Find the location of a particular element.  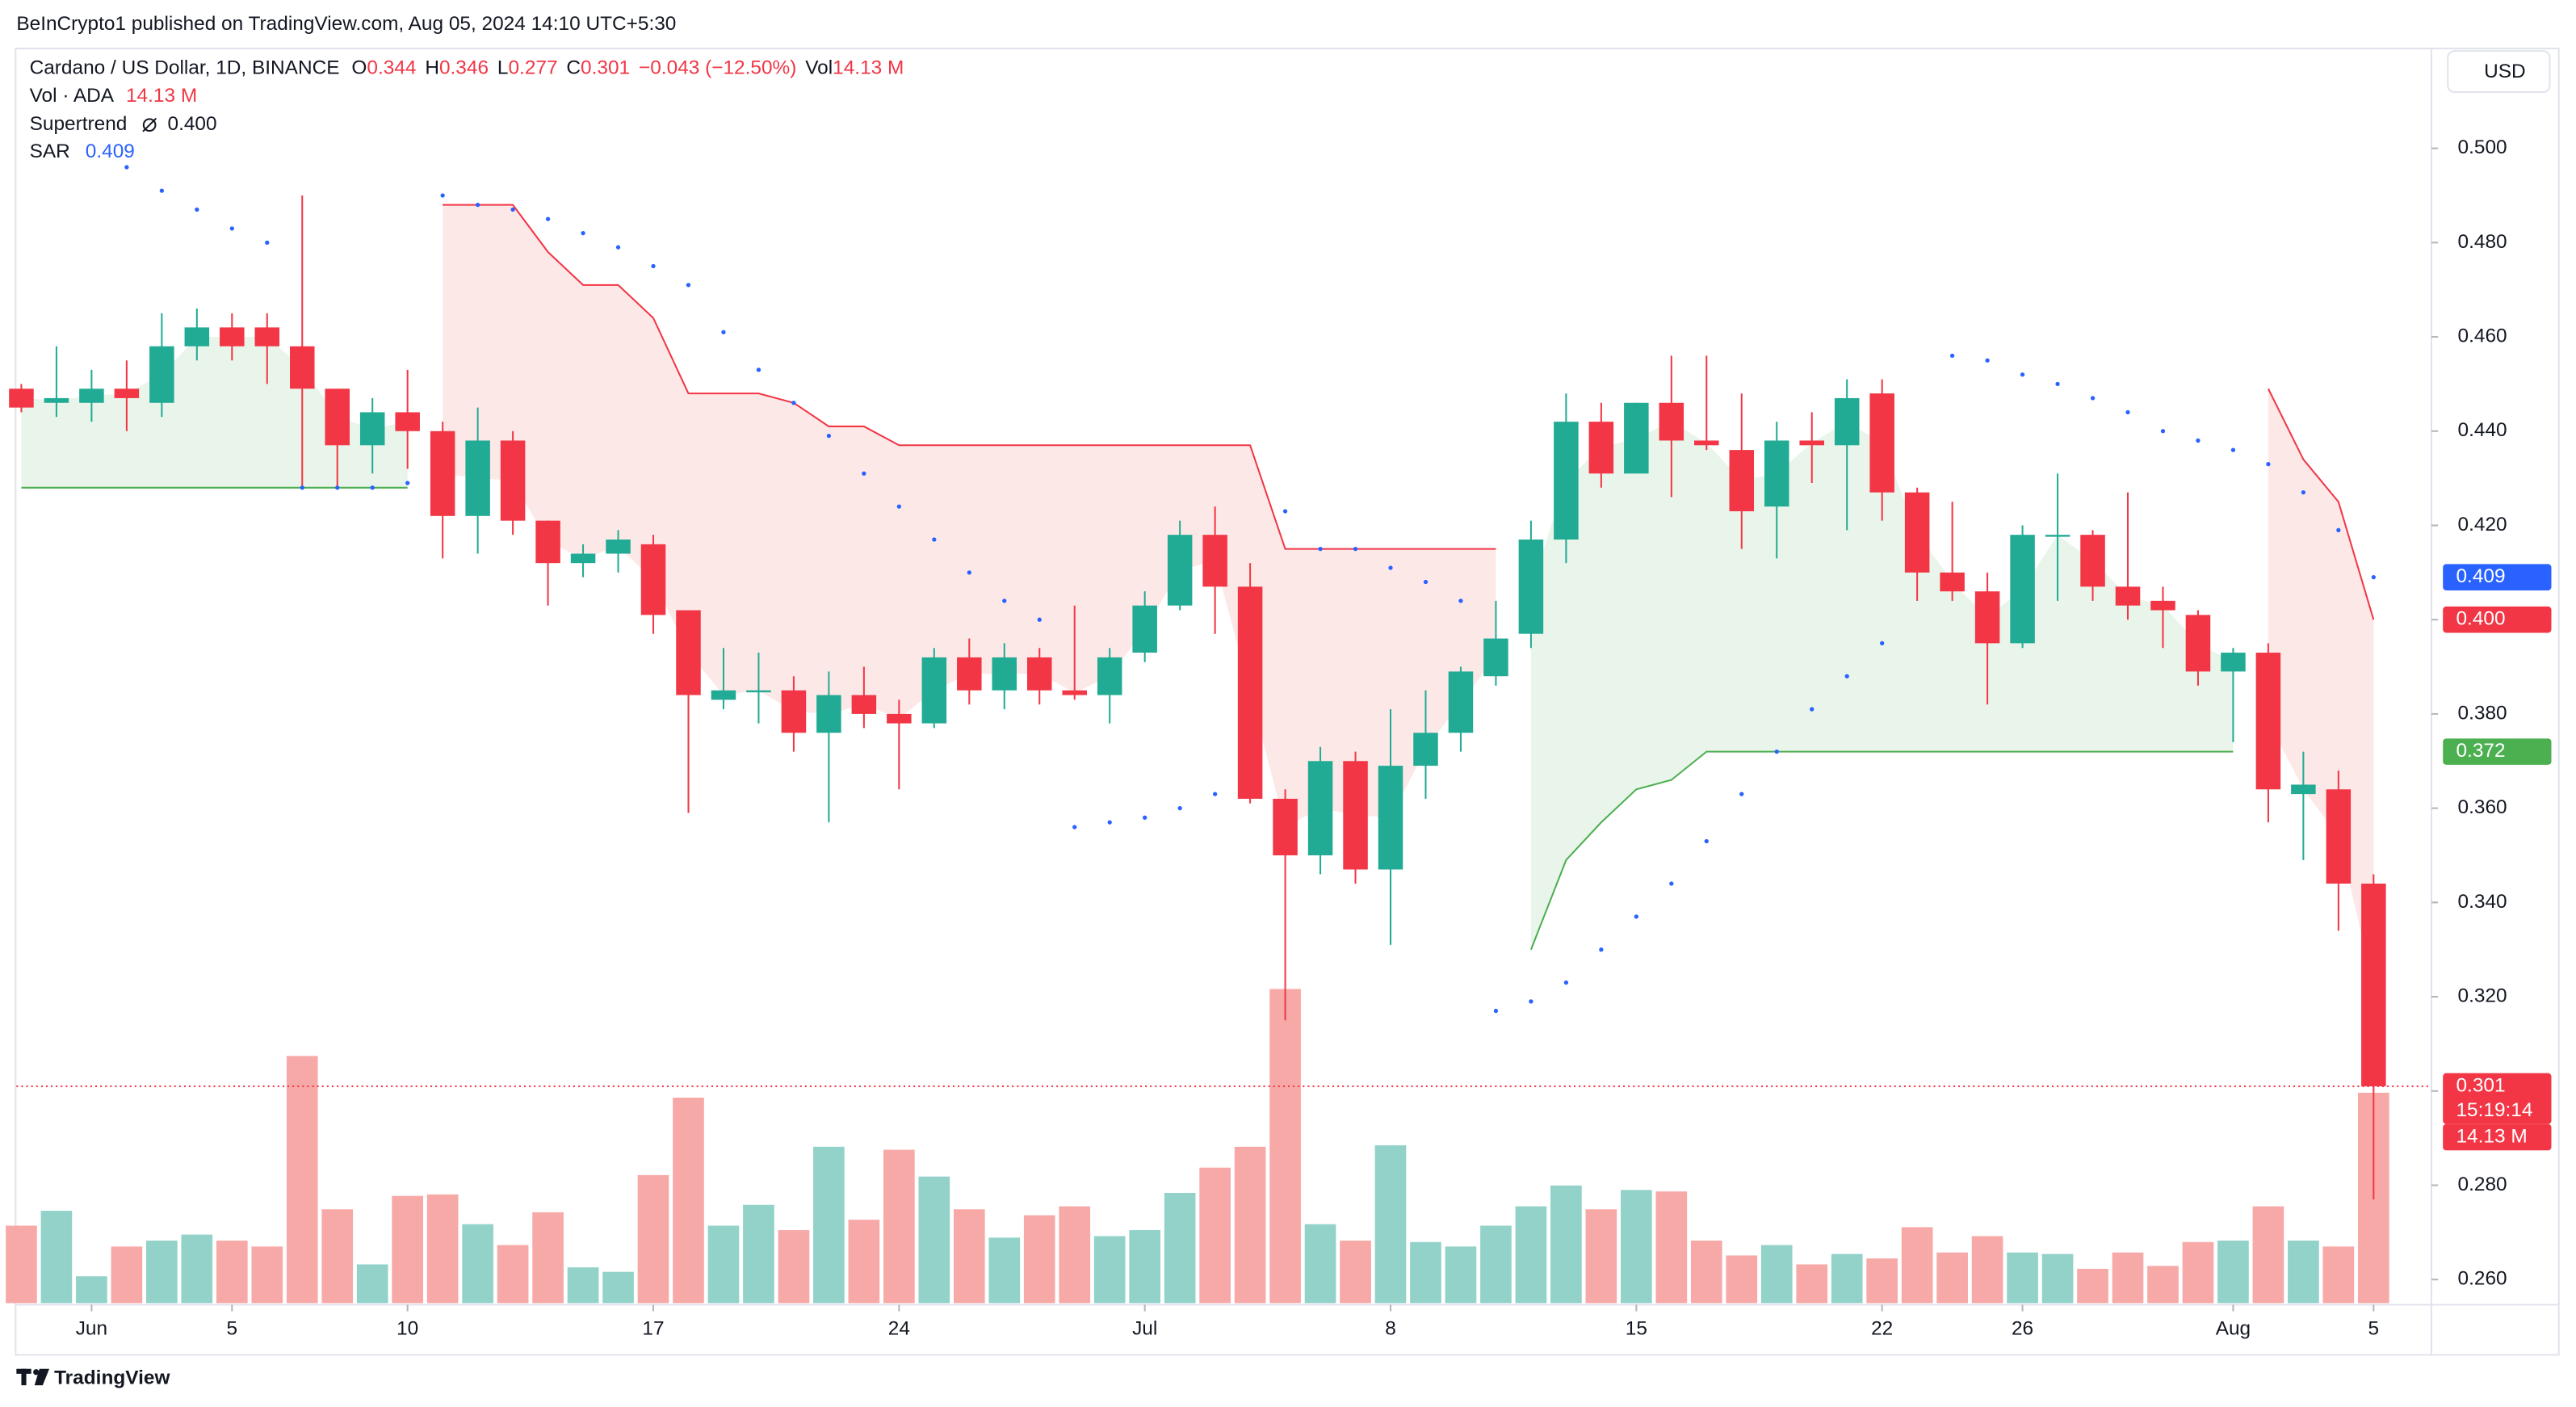

x-tick-label: 15 is located at coordinates (1636, 1328).